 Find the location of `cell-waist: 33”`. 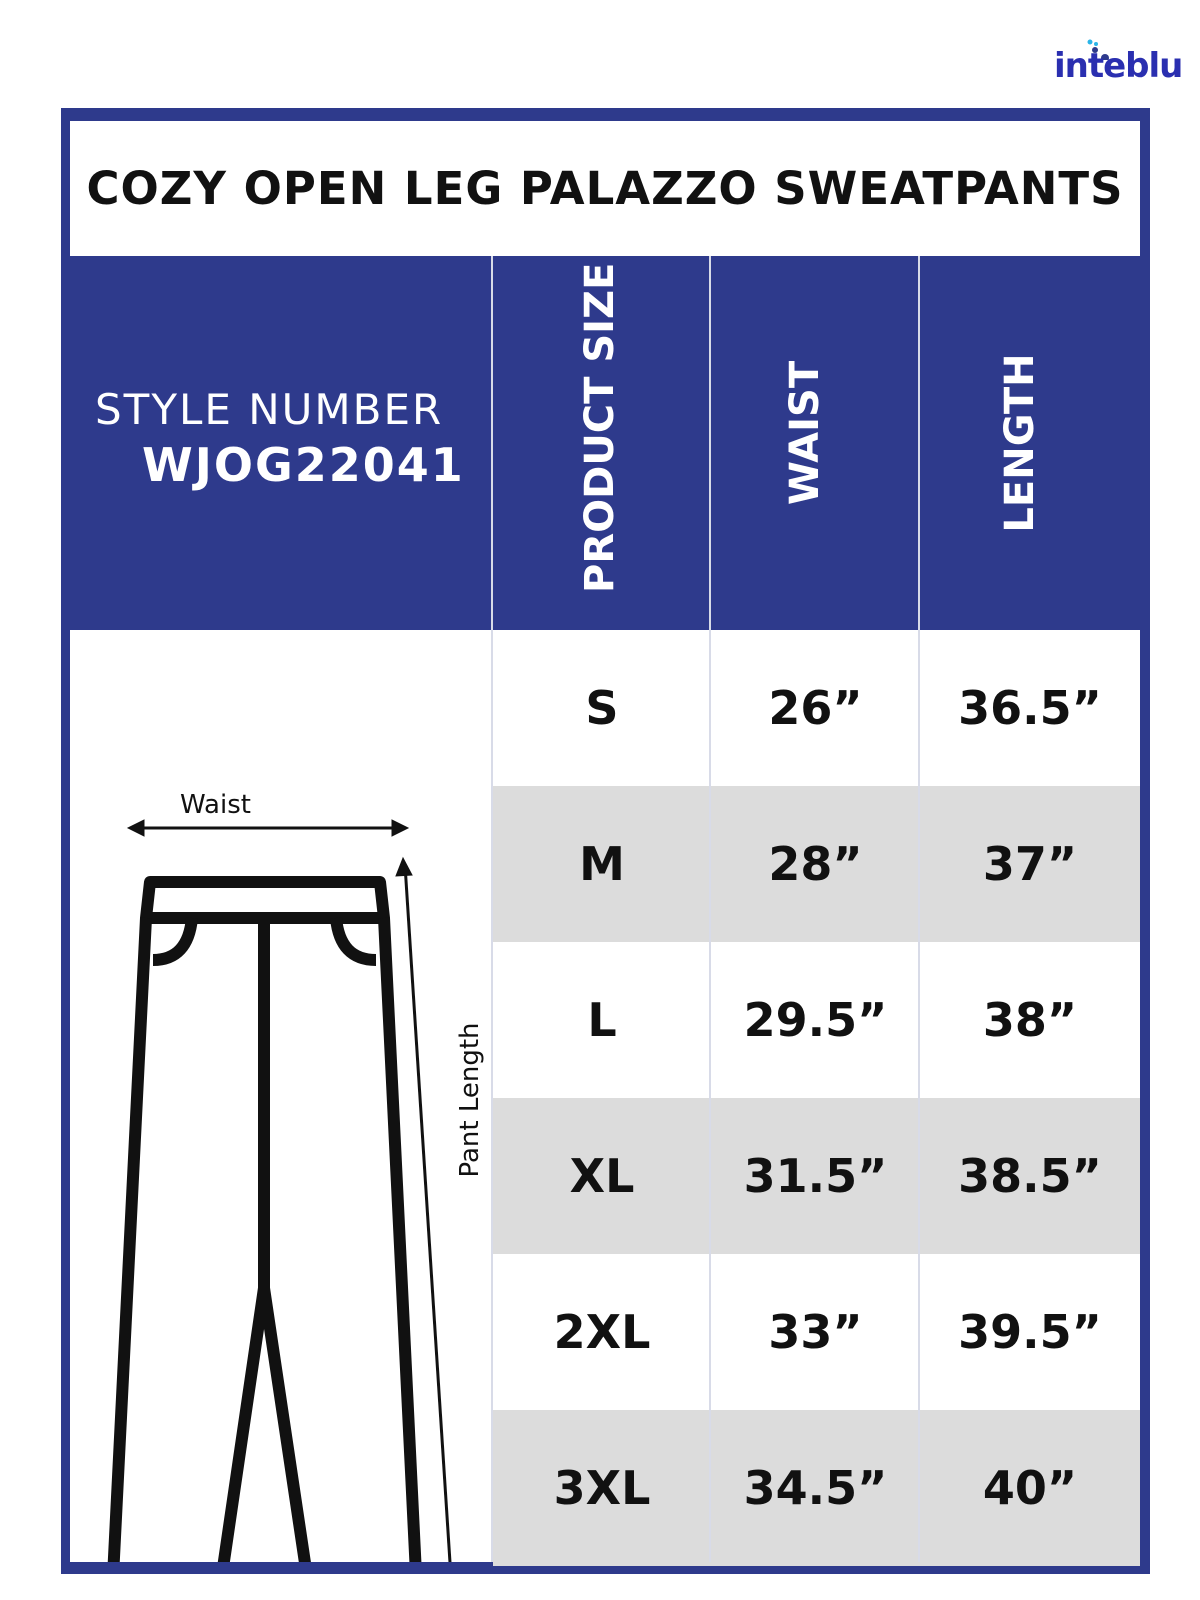

cell-waist: 33” is located at coordinates (815, 1332).